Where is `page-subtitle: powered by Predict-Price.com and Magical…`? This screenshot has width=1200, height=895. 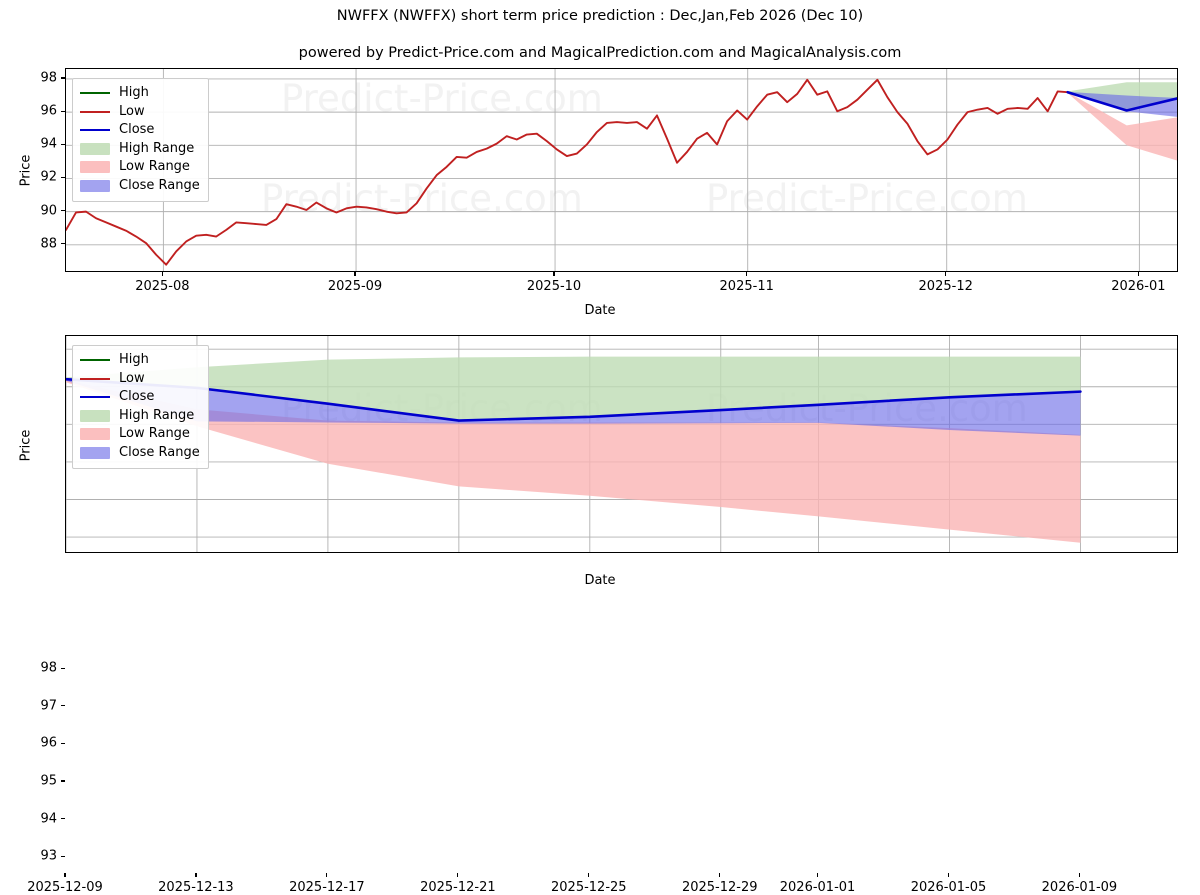 page-subtitle: powered by Predict-Price.com and Magical… is located at coordinates (600, 53).